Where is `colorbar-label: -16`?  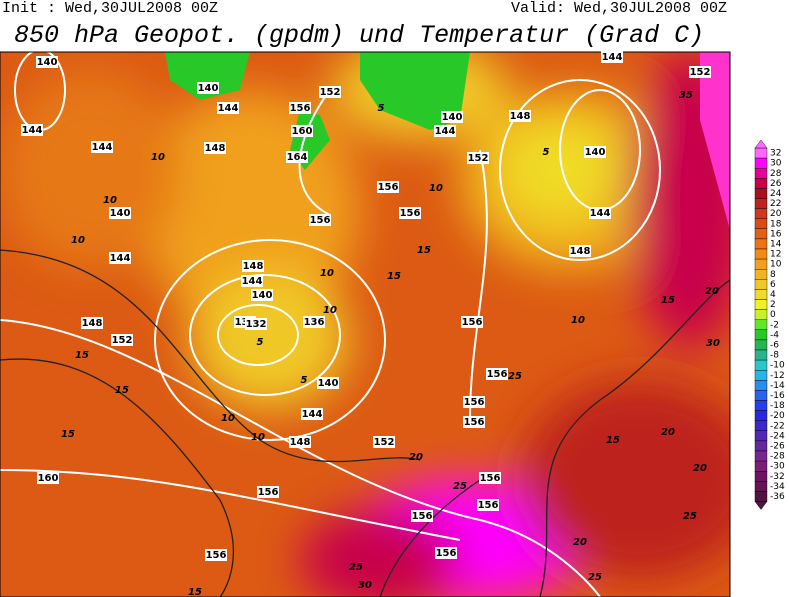
colorbar-label: -16 is located at coordinates (777, 396).